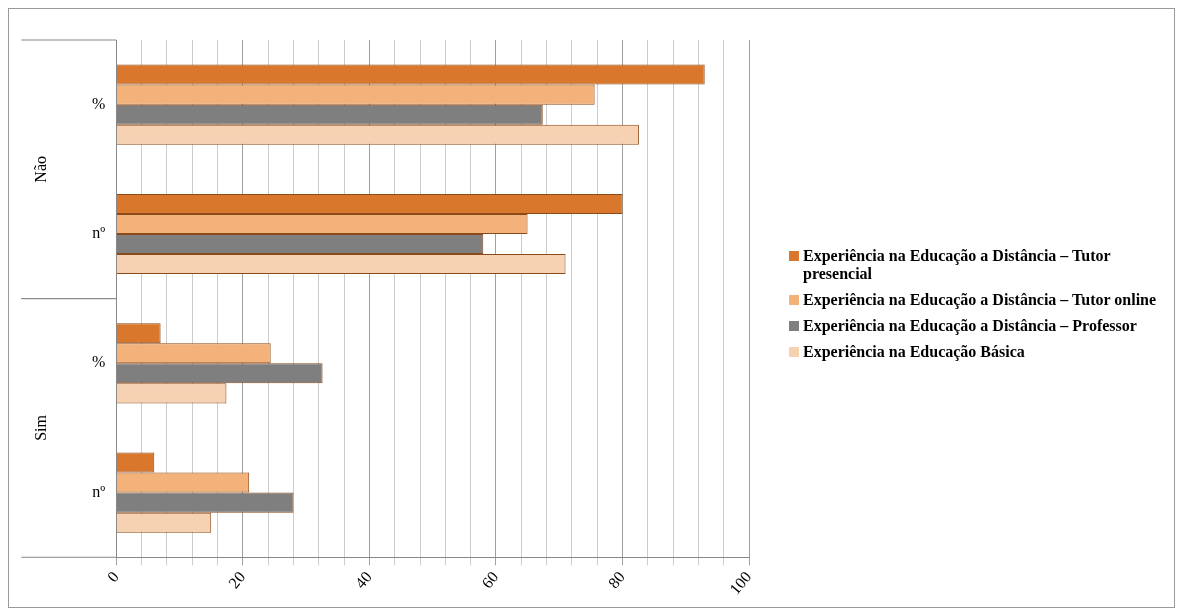  Describe the element at coordinates (957, 265) in the screenshot. I see `legend-label: Experiência na Educação a Distância – Tutor presencial` at that location.